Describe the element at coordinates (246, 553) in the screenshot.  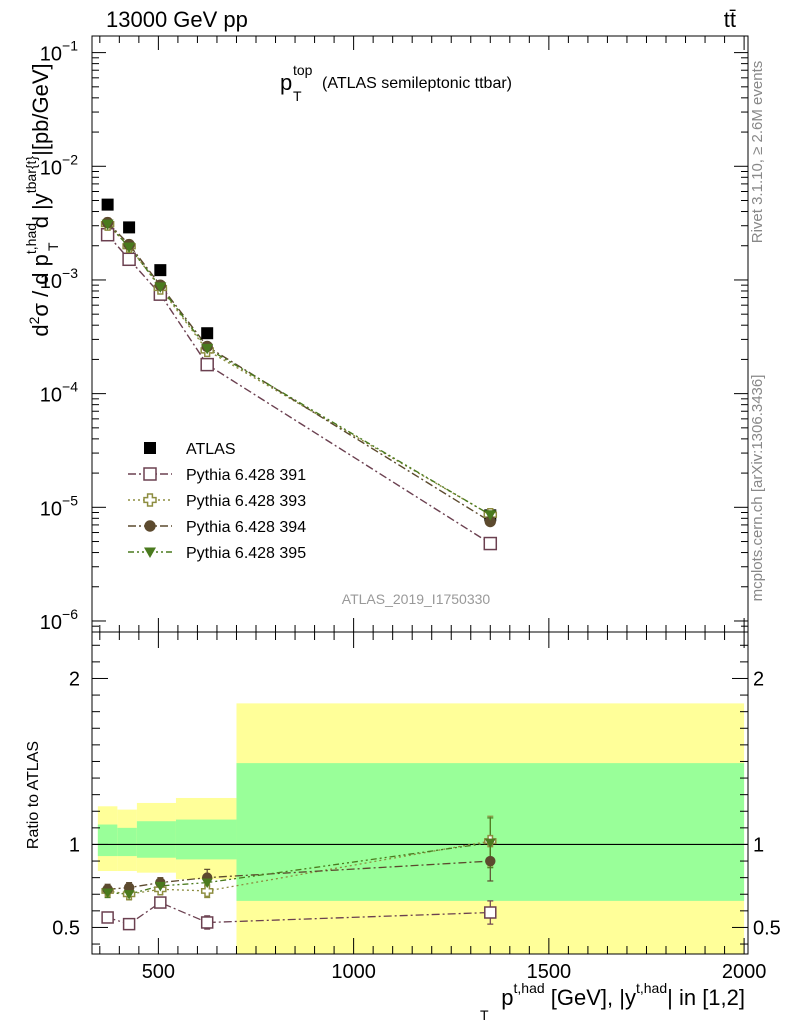
I see `legend-label-4: Pythia 6.428 395` at that location.